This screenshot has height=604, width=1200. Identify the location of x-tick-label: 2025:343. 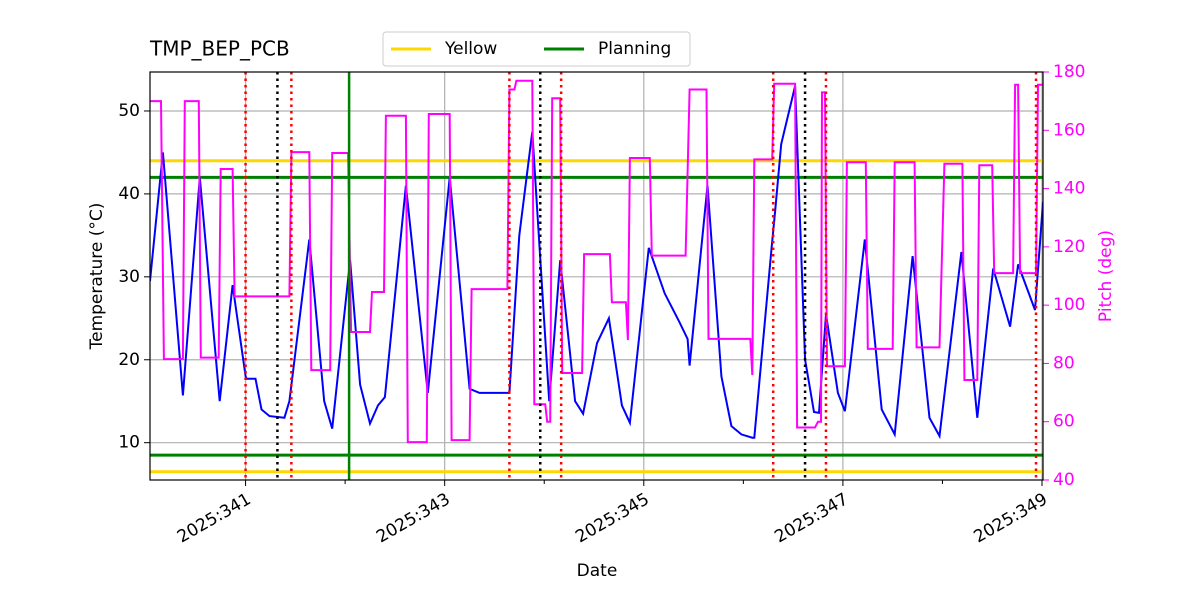
(413, 518).